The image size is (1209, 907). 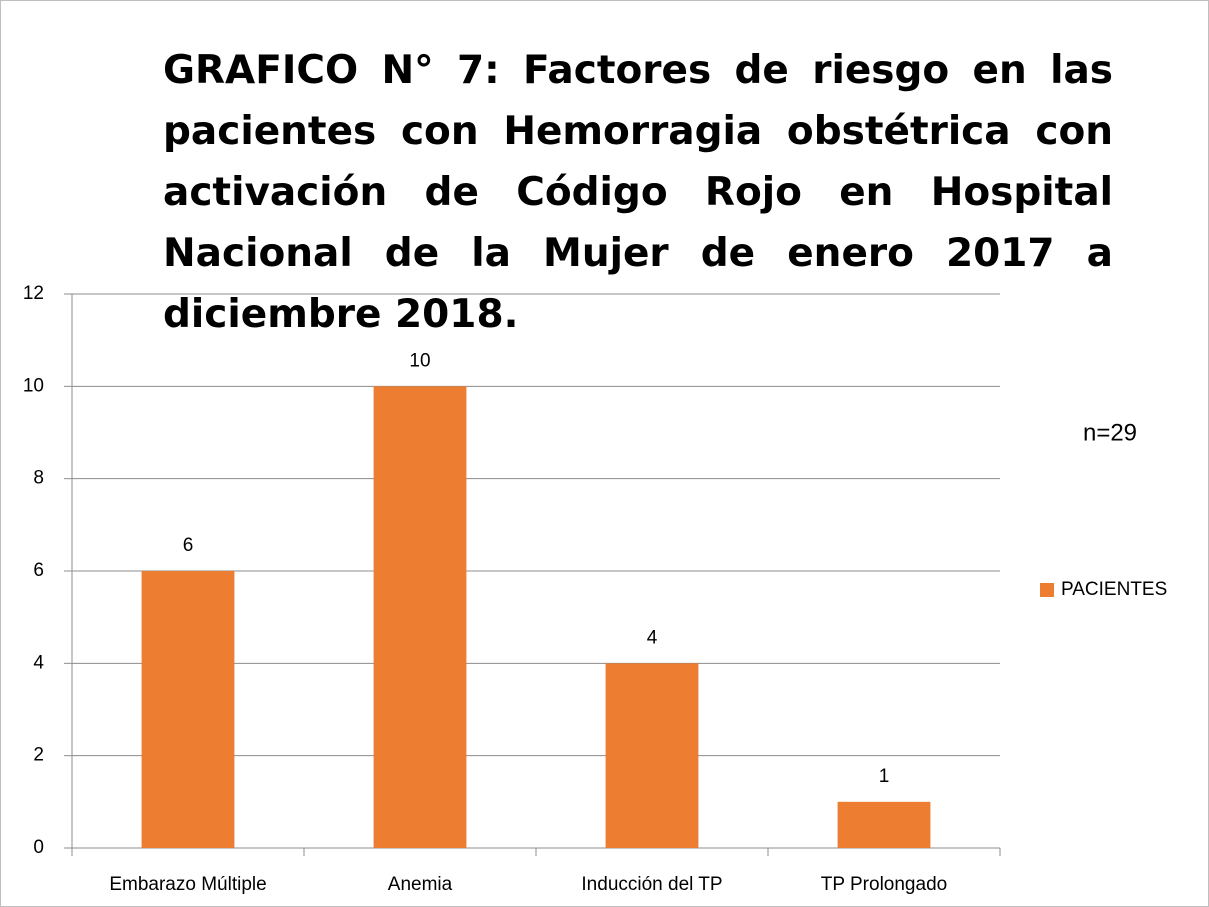 I want to click on data-label: 6, so click(x=188, y=545).